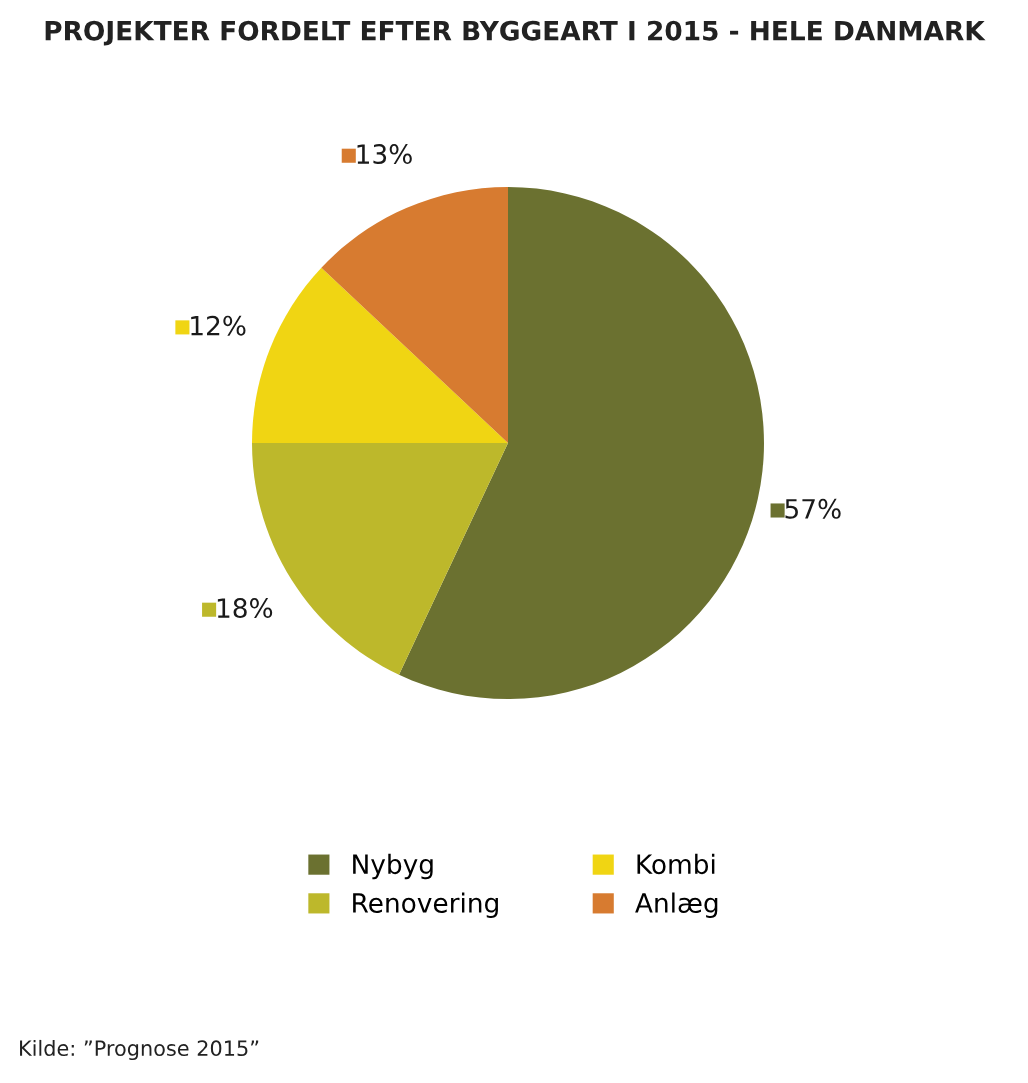 Image resolution: width=1028 pixels, height=1083 pixels. I want to click on text: Kilde: ”Prognose 2015”, so click(139, 1050).